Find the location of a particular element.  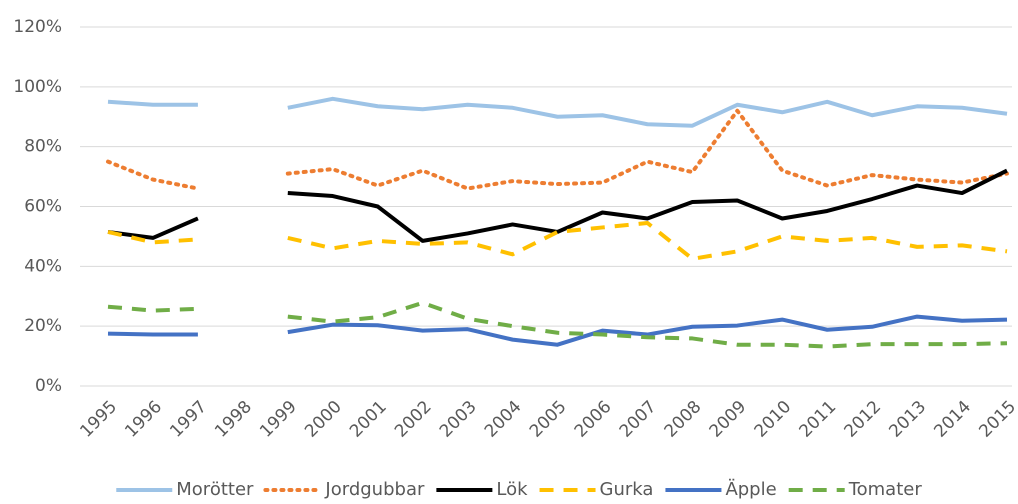

y-tick-label: 40% is located at coordinates (43, 266).